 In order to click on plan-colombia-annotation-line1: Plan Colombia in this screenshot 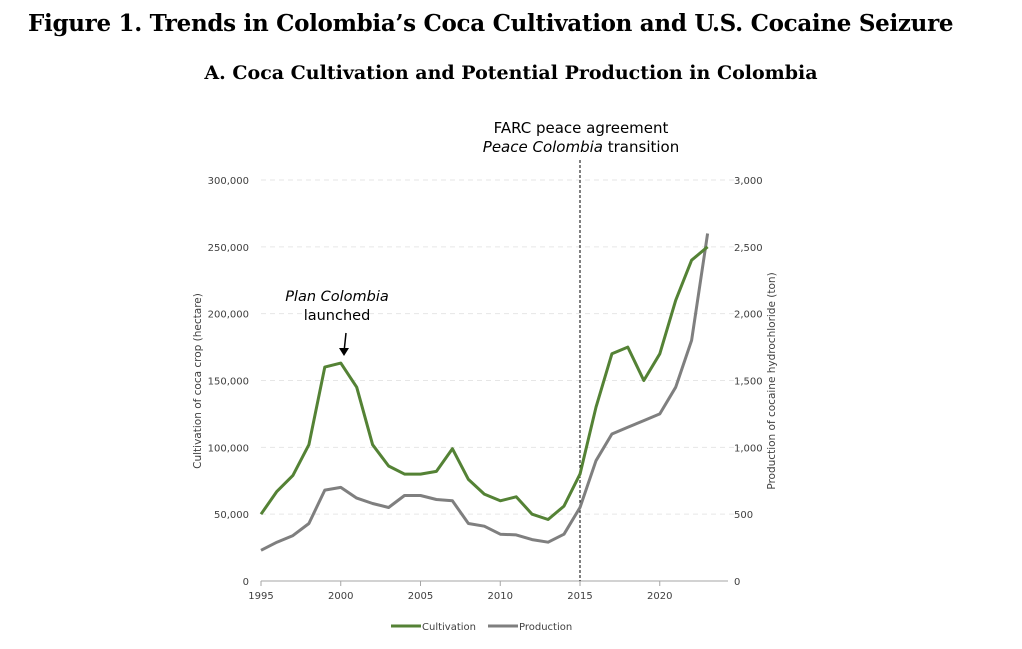, I will do `click(337, 297)`.